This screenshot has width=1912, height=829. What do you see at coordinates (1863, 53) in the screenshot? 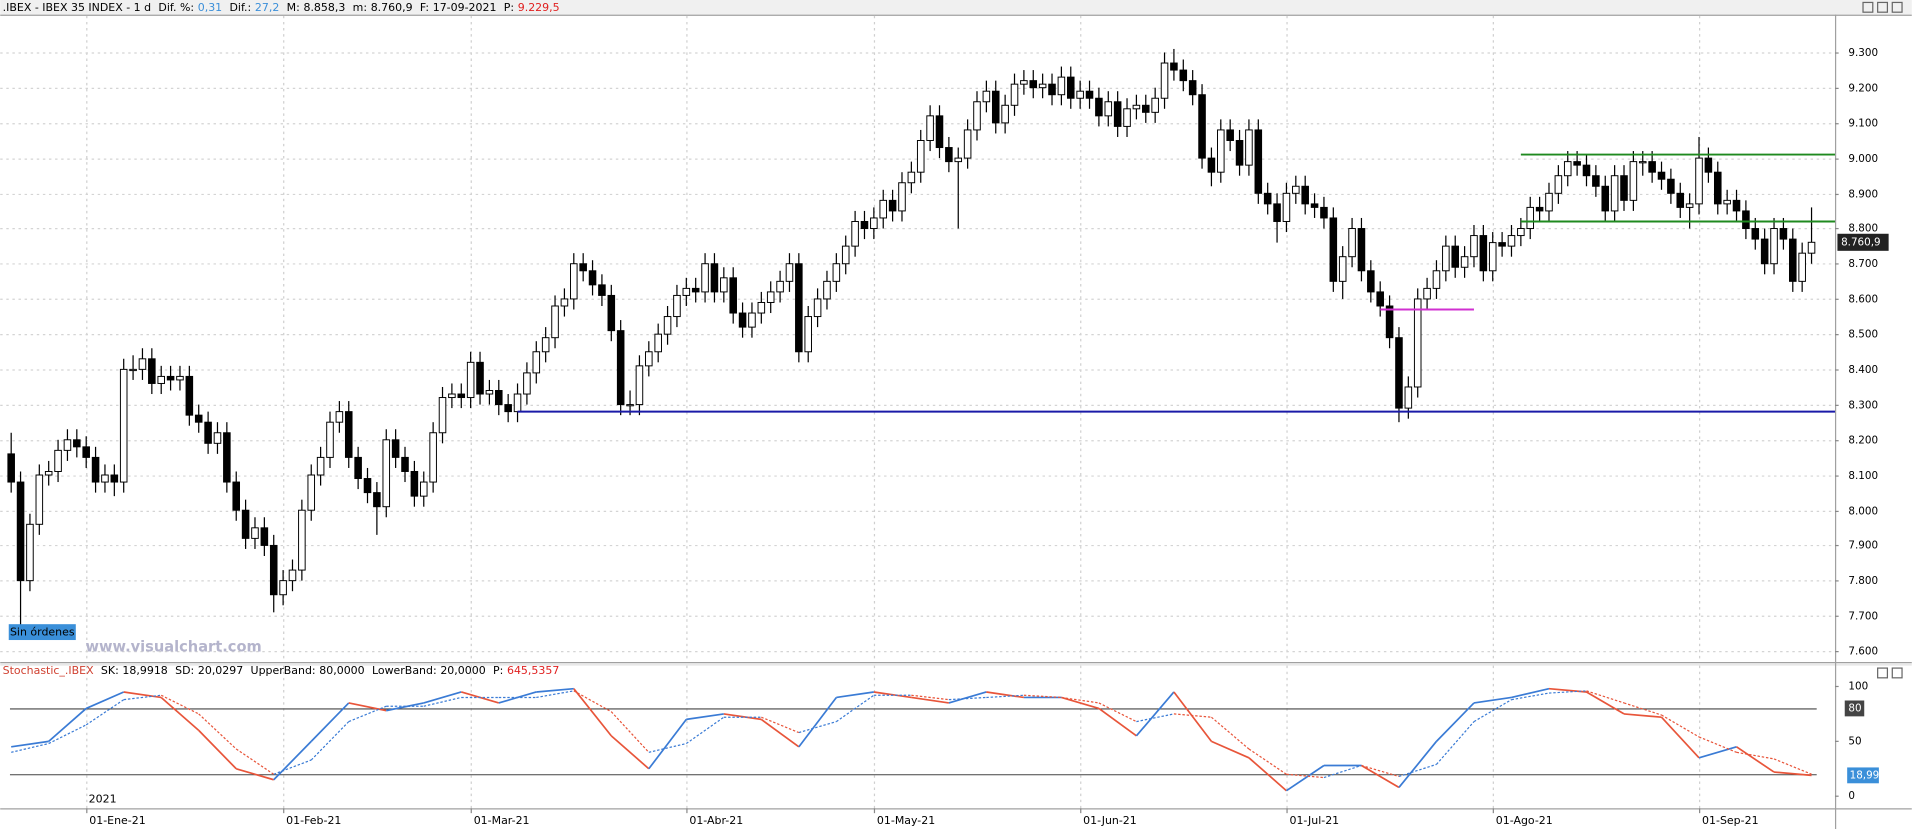
I see `y-tick-label: 9.300` at bounding box center [1863, 53].